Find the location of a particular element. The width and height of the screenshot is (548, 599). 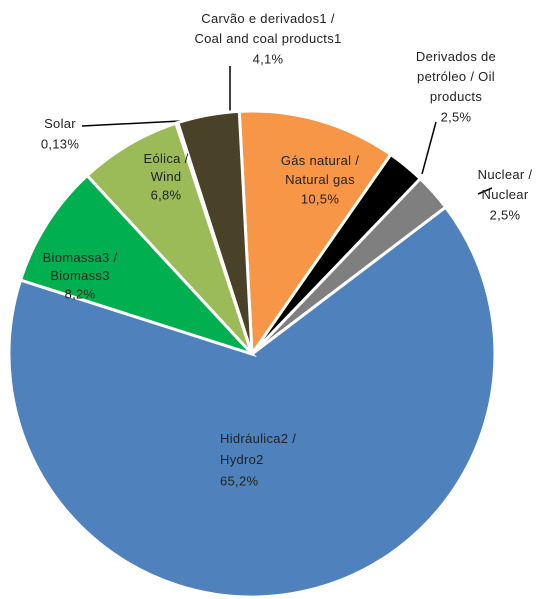

value-label: 65,2% is located at coordinates (239, 480).